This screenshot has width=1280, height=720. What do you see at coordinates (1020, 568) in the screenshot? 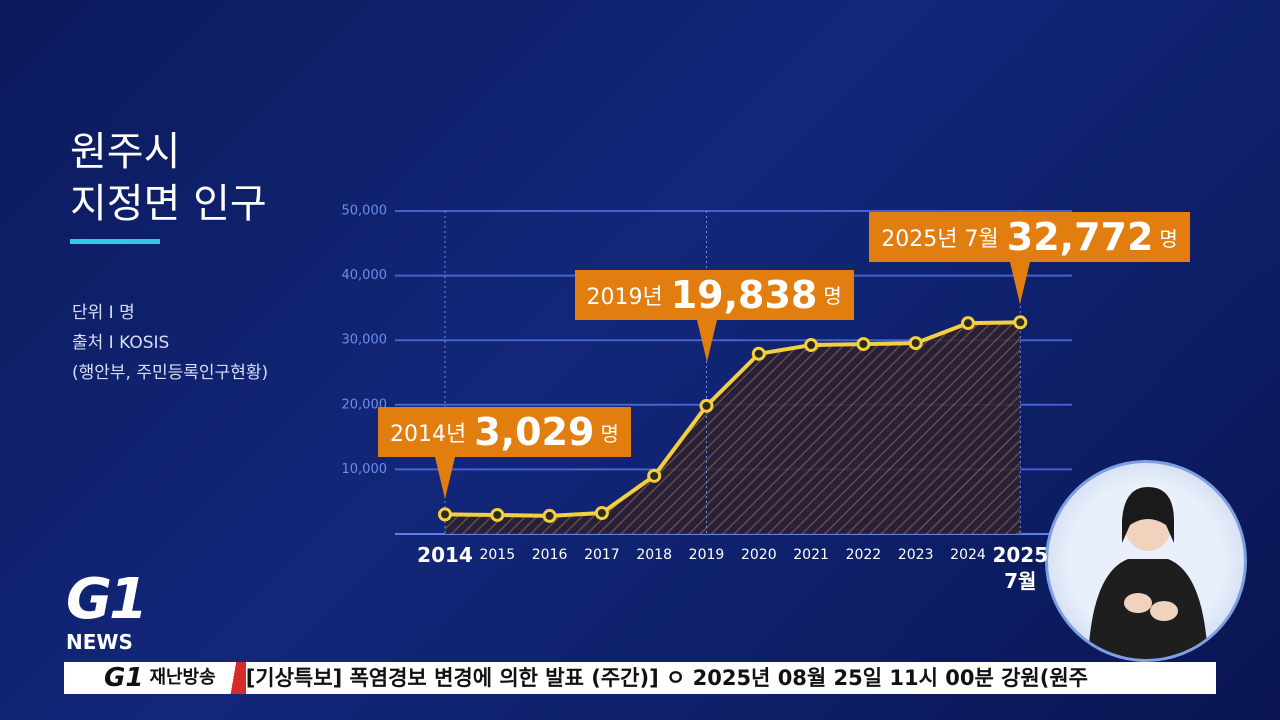
I see `x-tick-label: 2025 7월` at bounding box center [1020, 568].